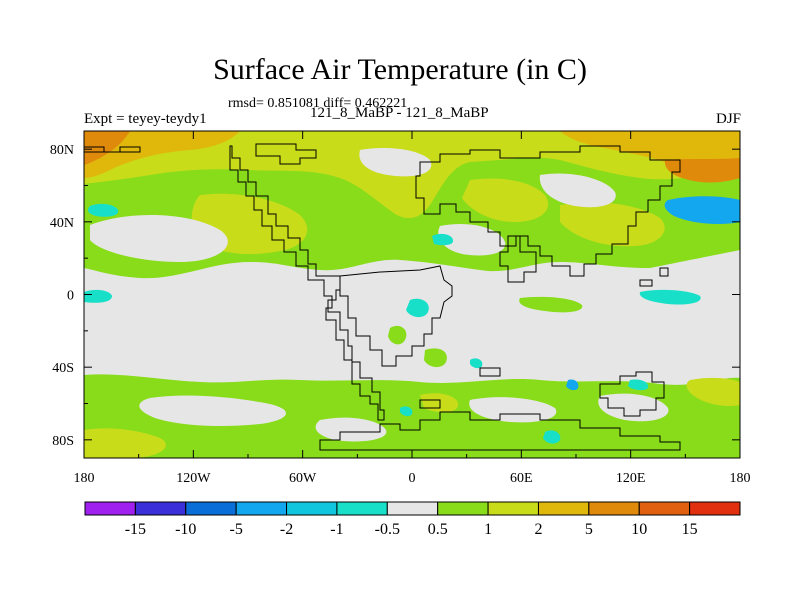 Image resolution: width=800 pixels, height=600 pixels. I want to click on experiment-label: Expt = teyey-teydy1, so click(145, 119).